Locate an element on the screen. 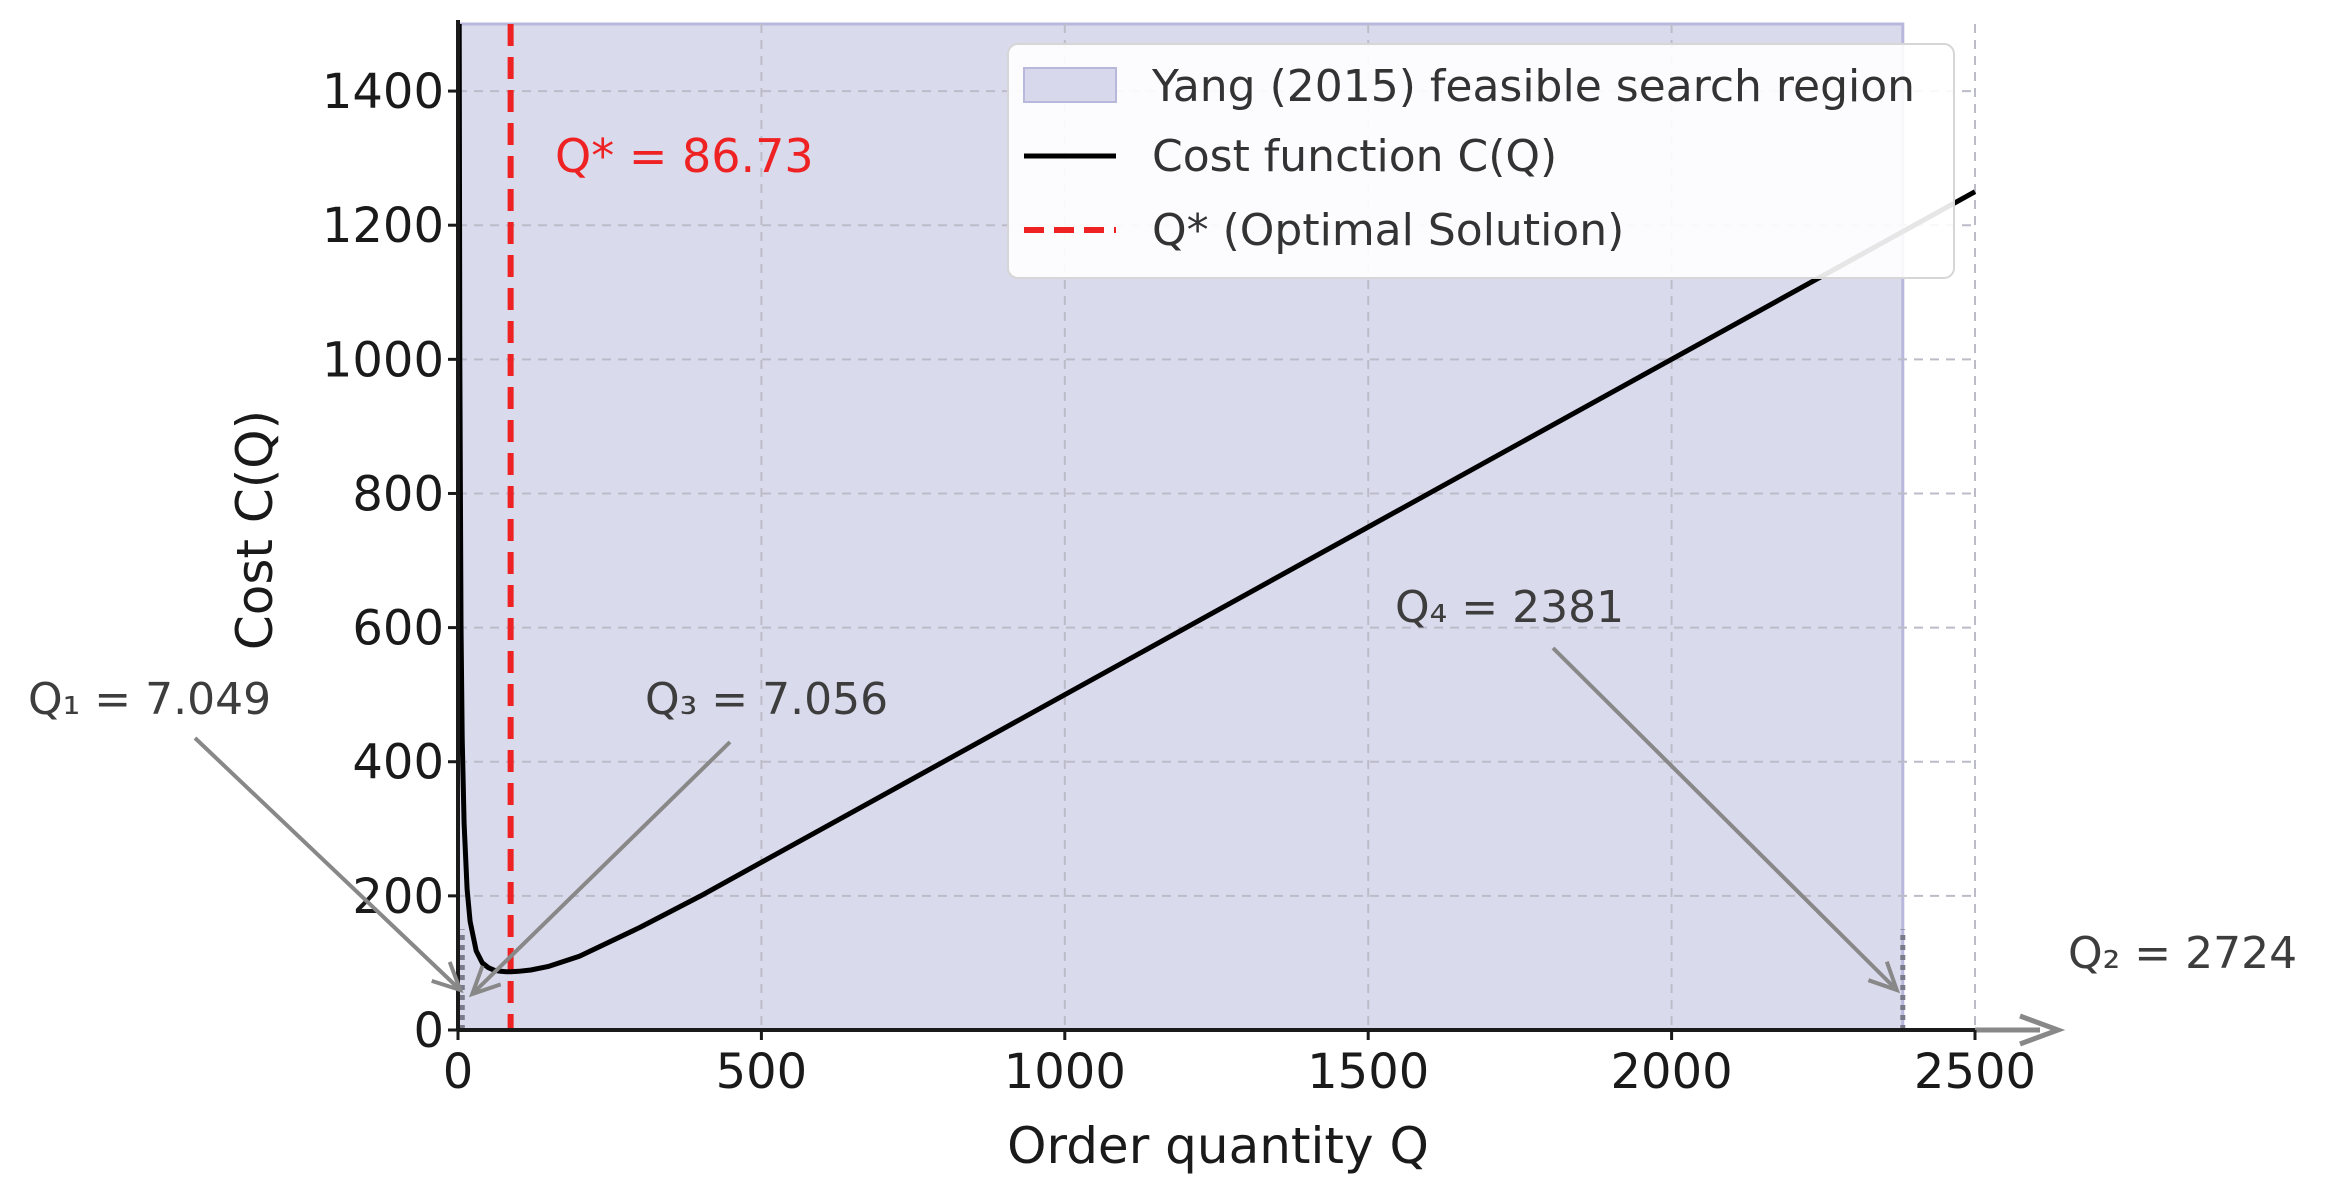  legend-label: Cost function C(Q) is located at coordinates (1354, 156).